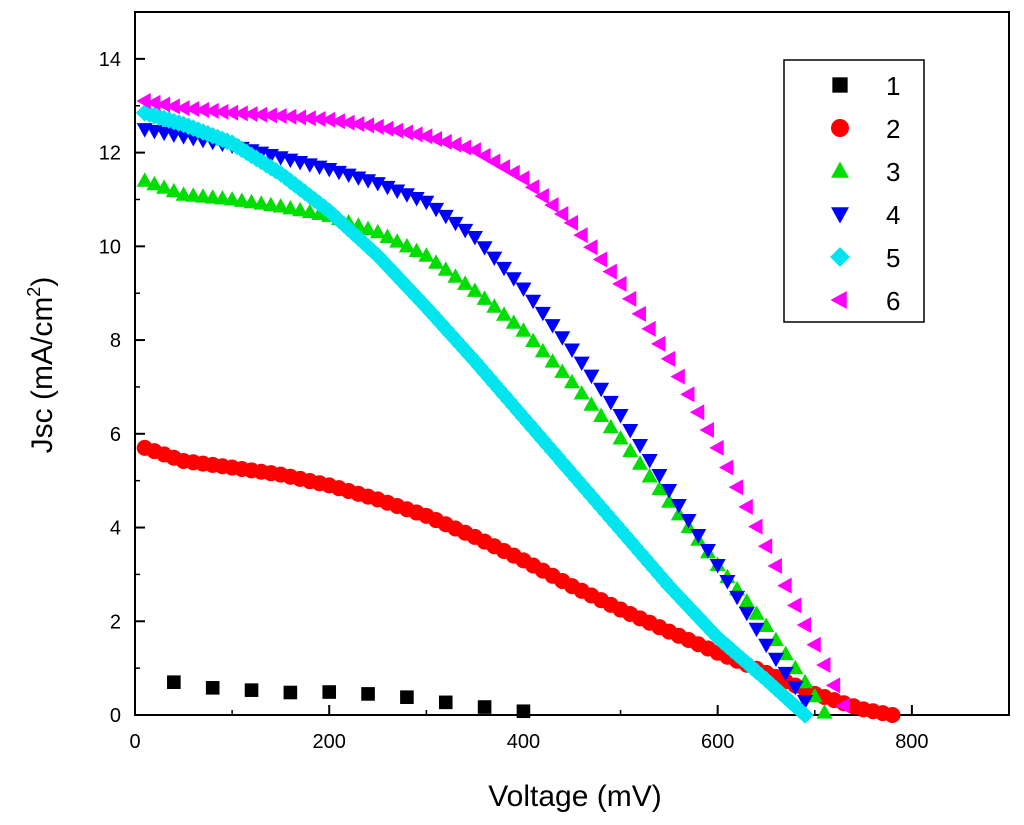 The image size is (1024, 825). Describe the element at coordinates (134, 742) in the screenshot. I see `x-tick-label: 0` at that location.